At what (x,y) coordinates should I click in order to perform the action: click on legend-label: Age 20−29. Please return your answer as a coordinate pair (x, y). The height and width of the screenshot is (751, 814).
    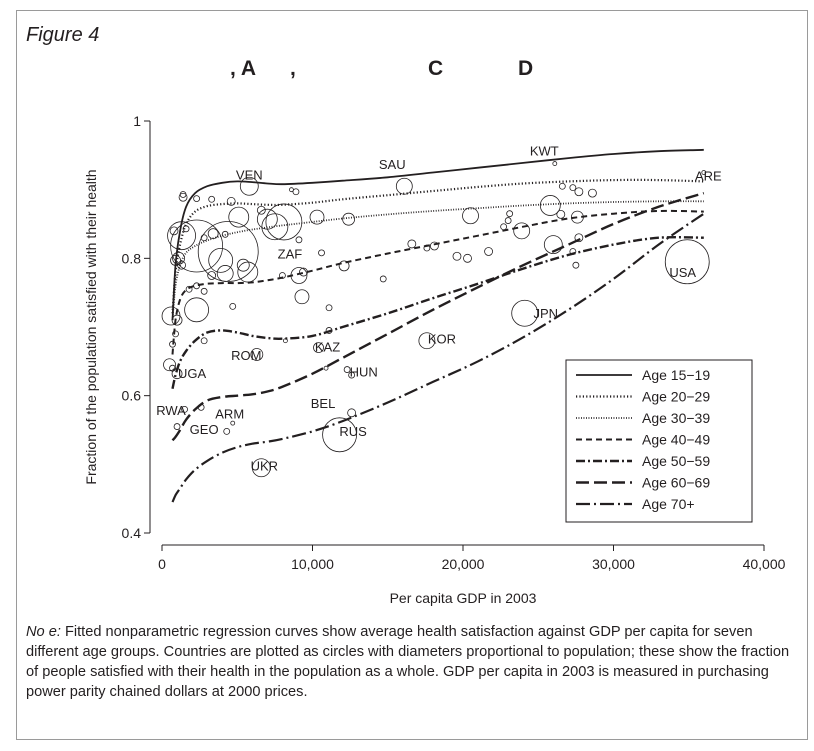
    Looking at the image, I should click on (676, 397).